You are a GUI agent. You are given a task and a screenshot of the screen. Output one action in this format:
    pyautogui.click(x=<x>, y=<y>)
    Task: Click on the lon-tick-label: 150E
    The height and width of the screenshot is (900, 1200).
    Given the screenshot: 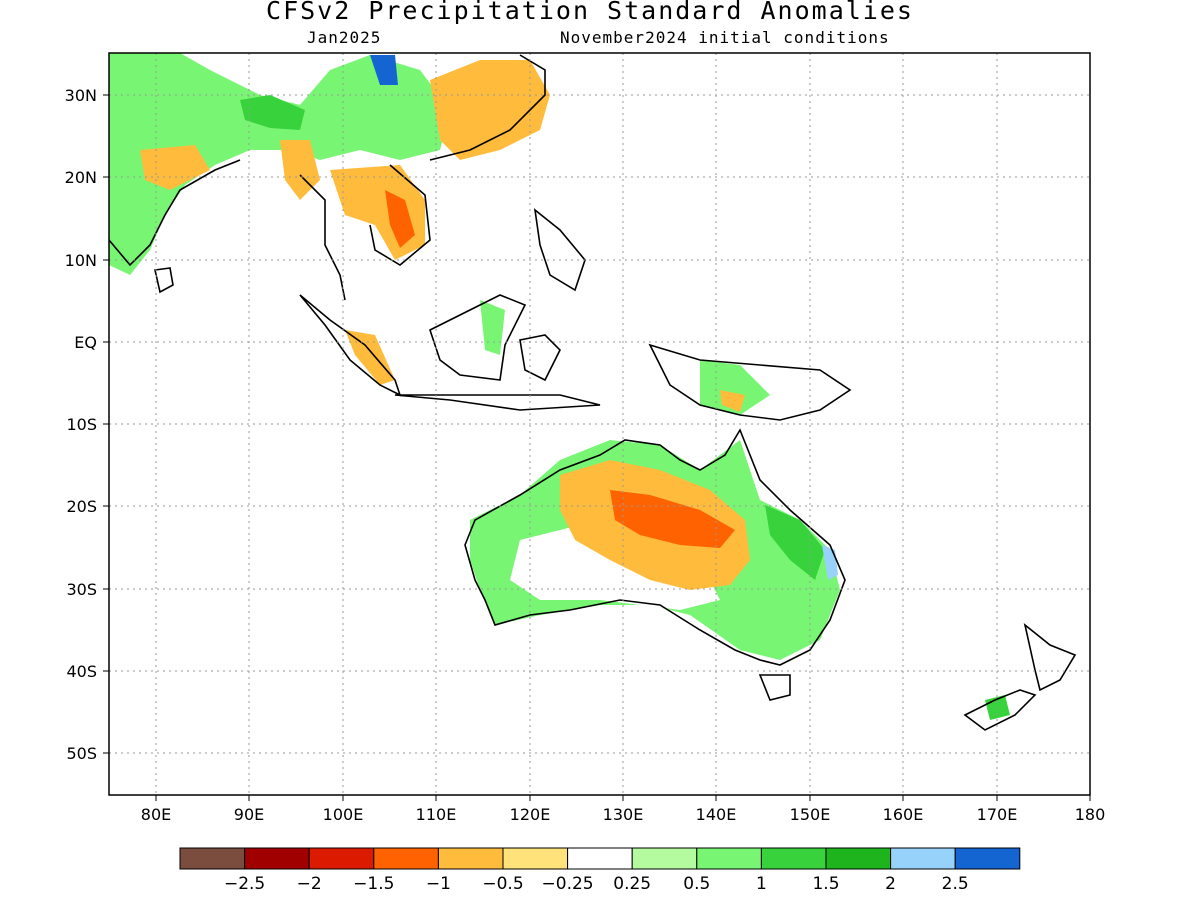 What is the action you would take?
    pyautogui.click(x=810, y=814)
    